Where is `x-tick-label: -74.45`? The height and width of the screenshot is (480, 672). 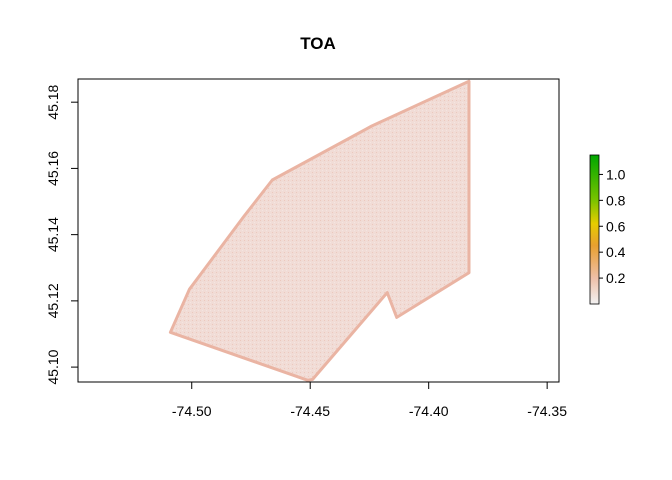 x-tick-label: -74.45 is located at coordinates (310, 411).